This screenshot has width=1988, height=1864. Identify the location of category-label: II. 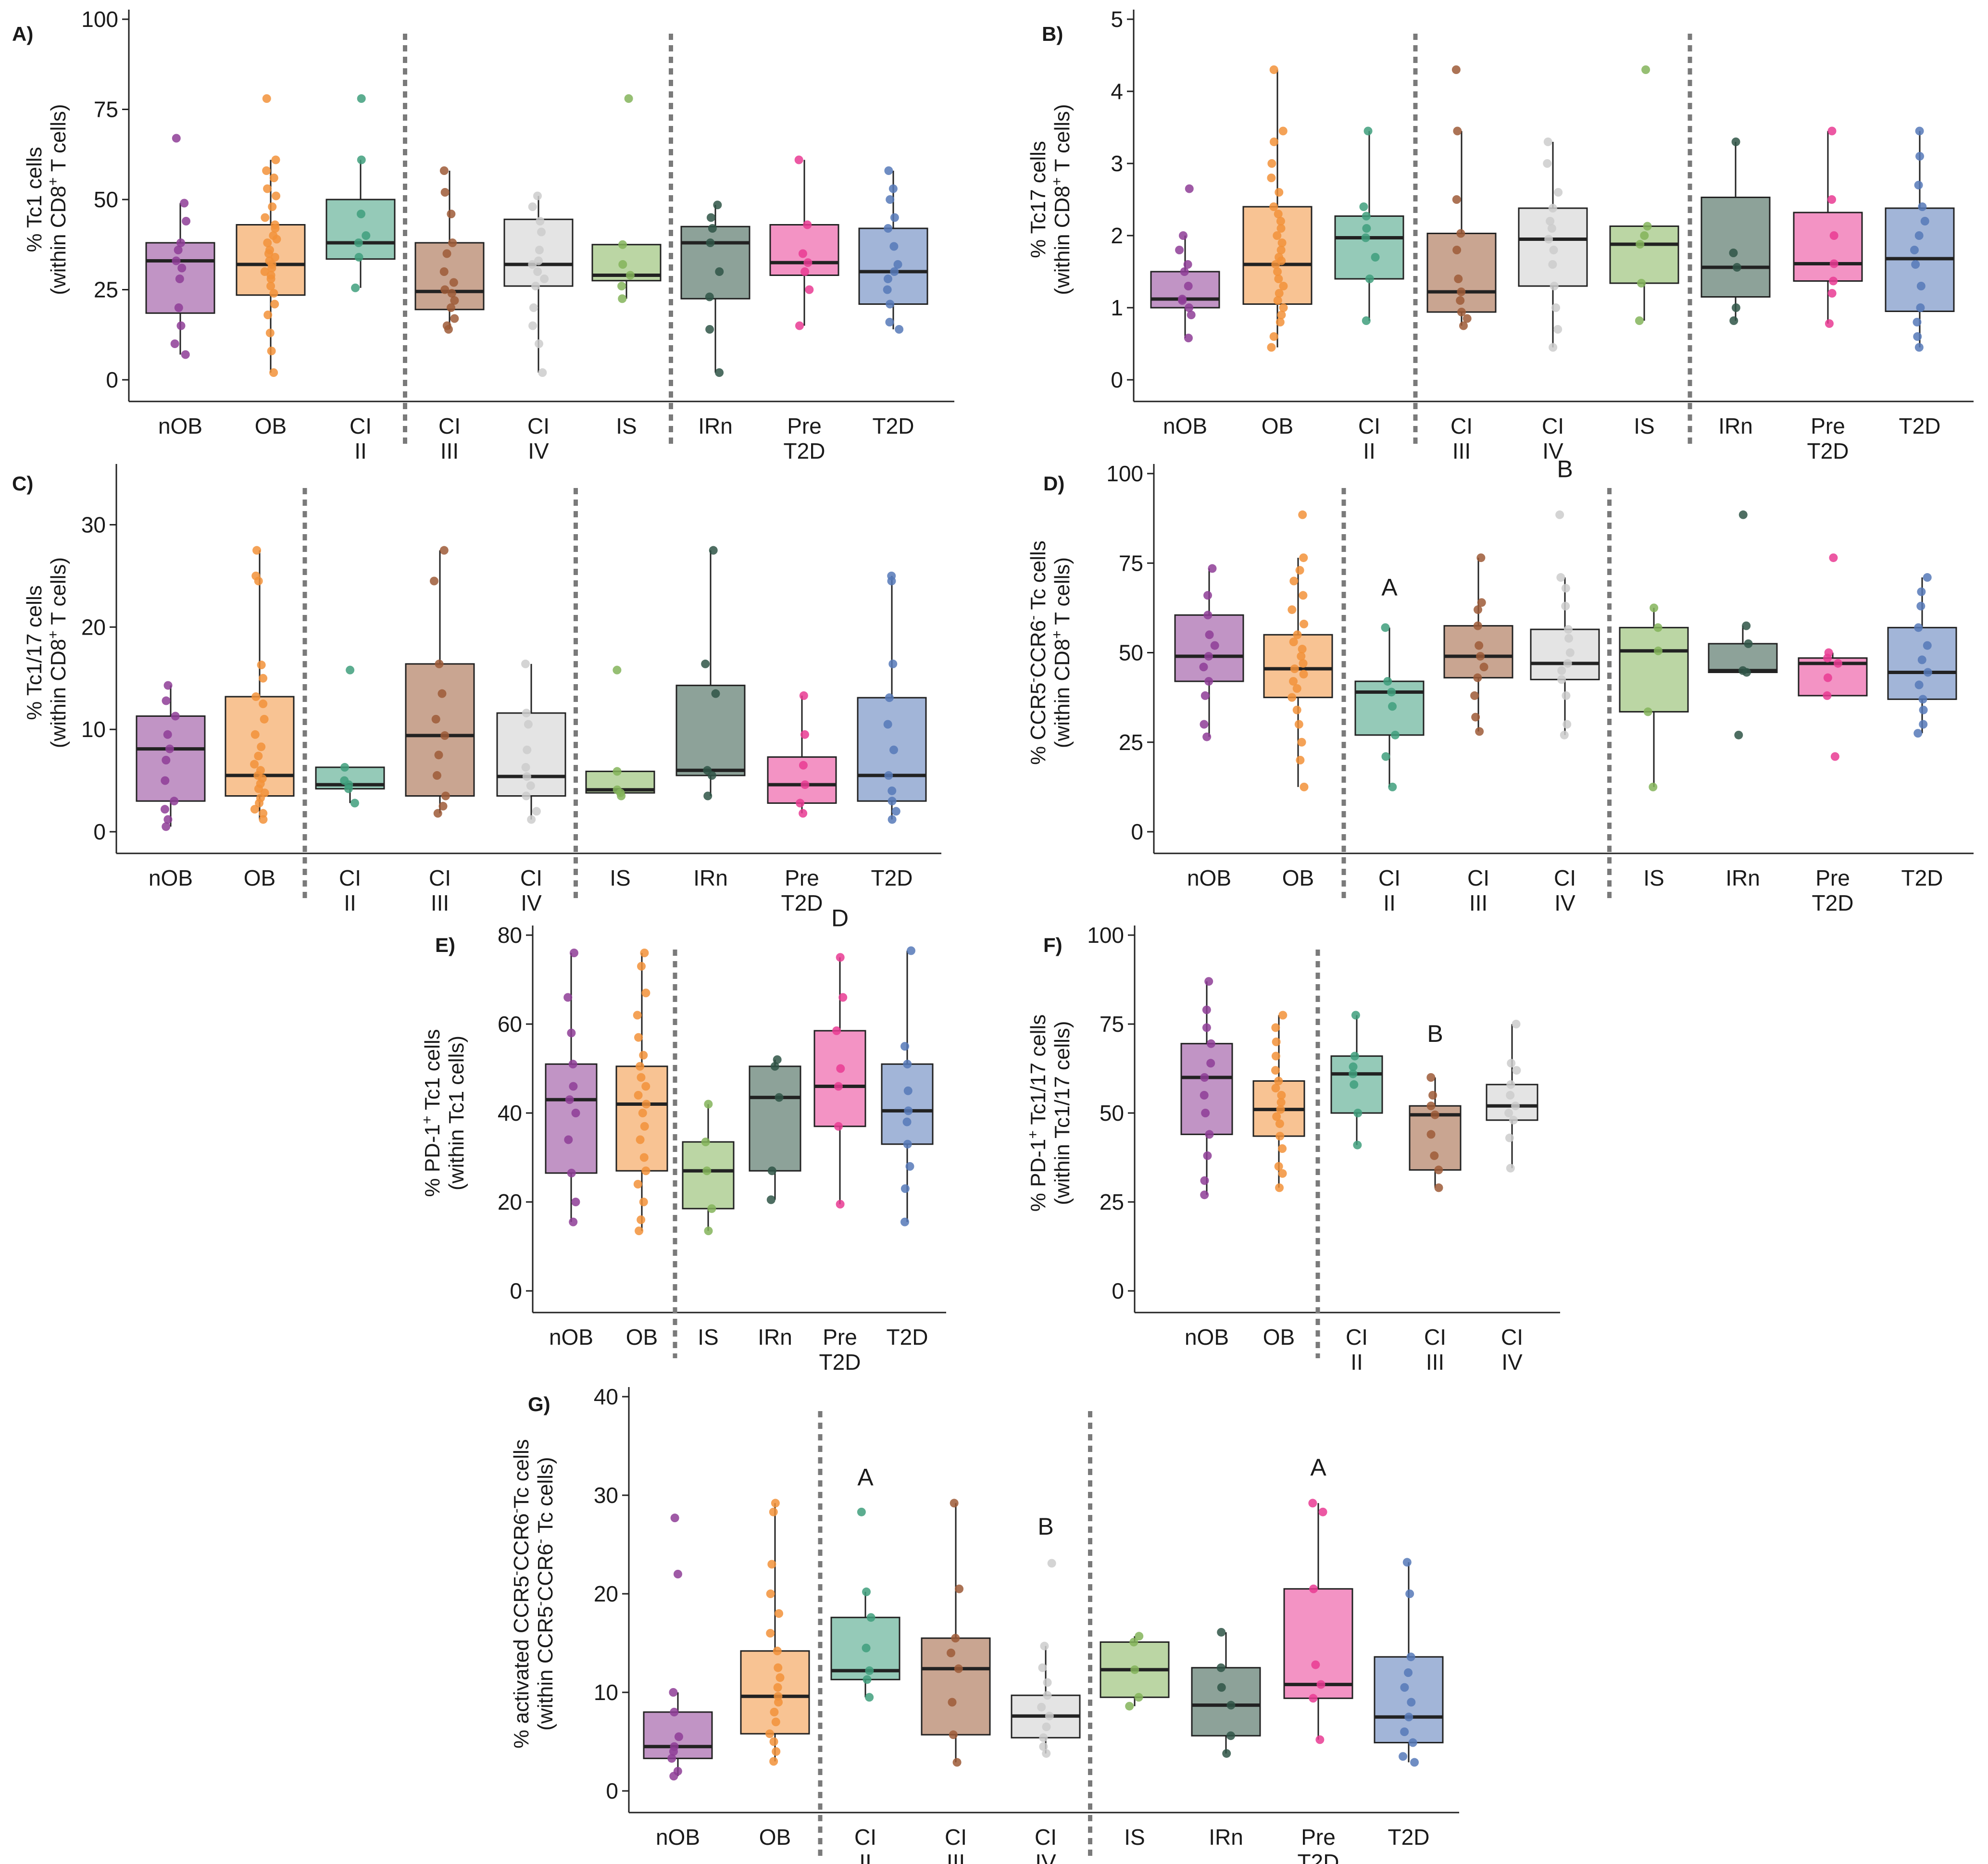
(1356, 1362).